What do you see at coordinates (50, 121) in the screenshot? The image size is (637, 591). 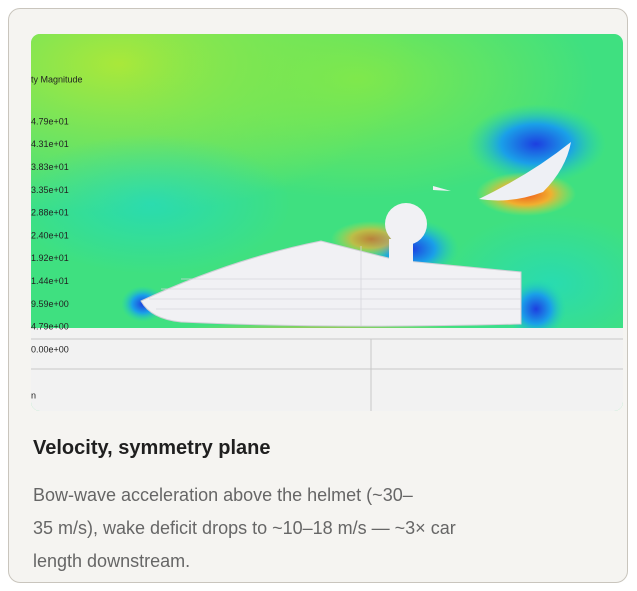 I see `legend-label: 4.79e+01` at bounding box center [50, 121].